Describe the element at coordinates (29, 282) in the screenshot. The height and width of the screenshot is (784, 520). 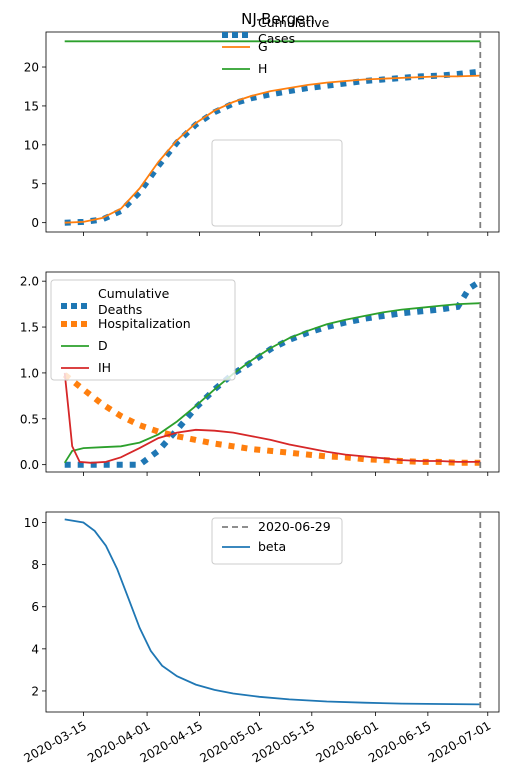
I see `y-tick-label: 2.0` at that location.